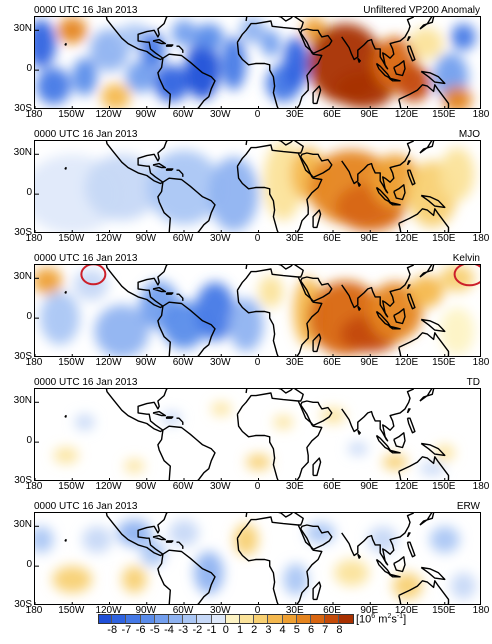 The width and height of the screenshot is (492, 644). I want to click on lon-label: 60W, so click(183, 610).